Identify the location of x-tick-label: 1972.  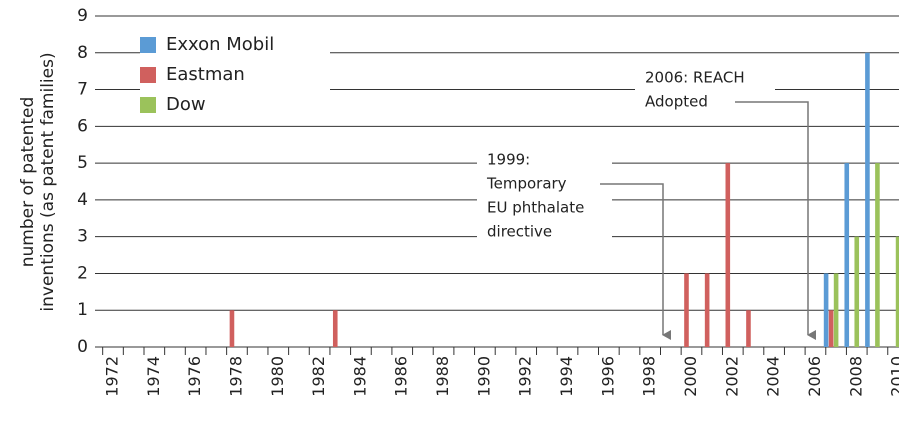
(112, 376).